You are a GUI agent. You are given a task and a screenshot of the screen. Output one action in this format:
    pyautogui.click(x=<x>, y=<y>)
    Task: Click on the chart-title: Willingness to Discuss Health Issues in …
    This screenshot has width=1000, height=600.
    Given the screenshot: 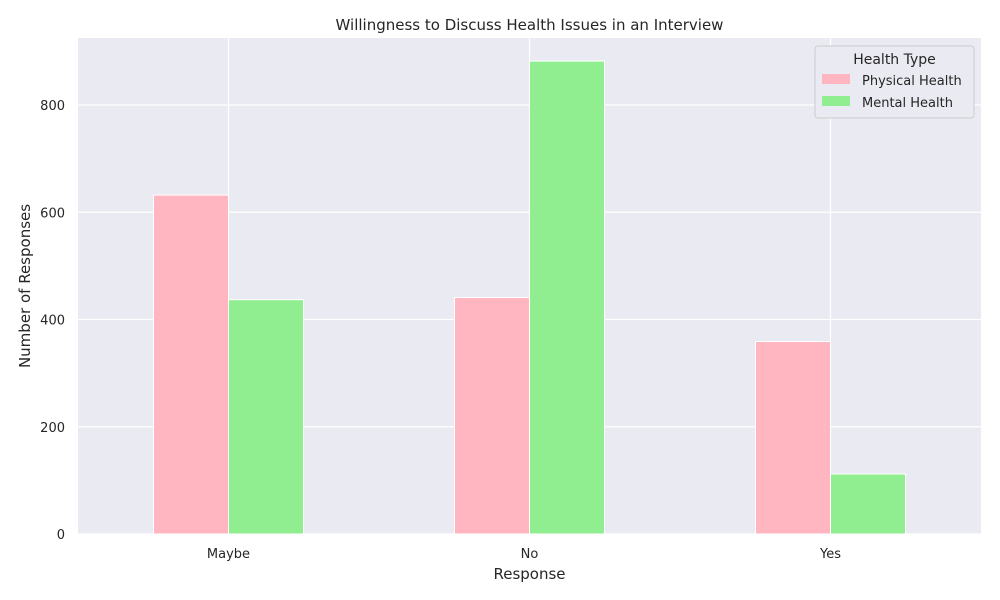 What is the action you would take?
    pyautogui.click(x=530, y=25)
    